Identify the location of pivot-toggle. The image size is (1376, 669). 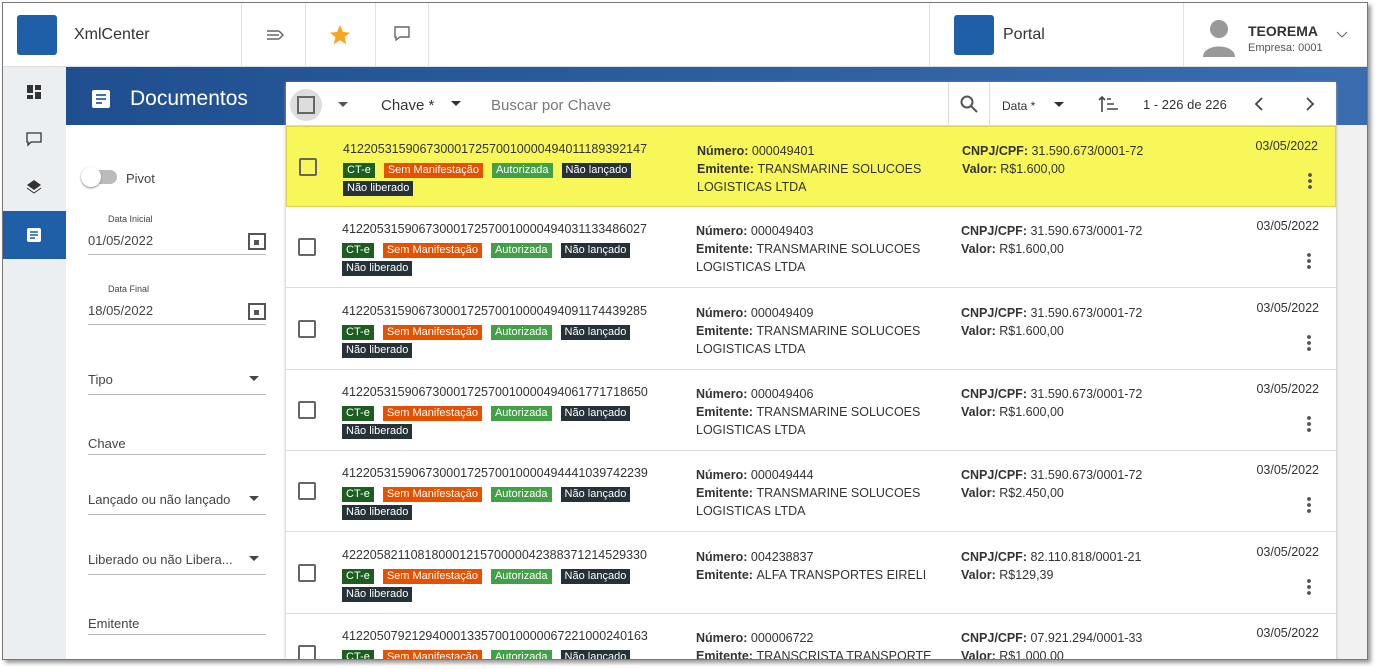
(99, 177).